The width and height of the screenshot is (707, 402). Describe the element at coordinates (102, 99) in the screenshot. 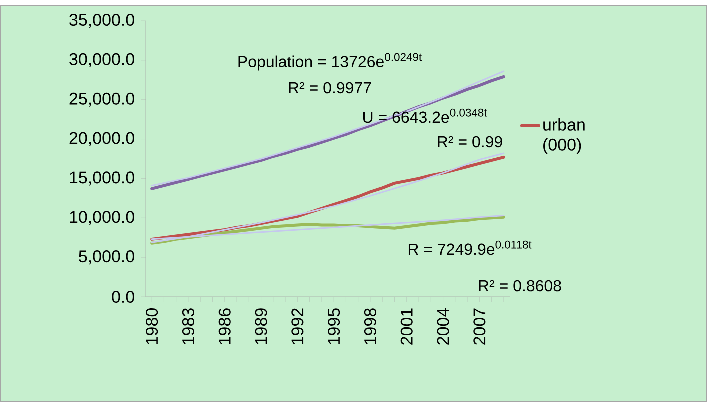

I see `y-tick-label: 25,000.0` at that location.